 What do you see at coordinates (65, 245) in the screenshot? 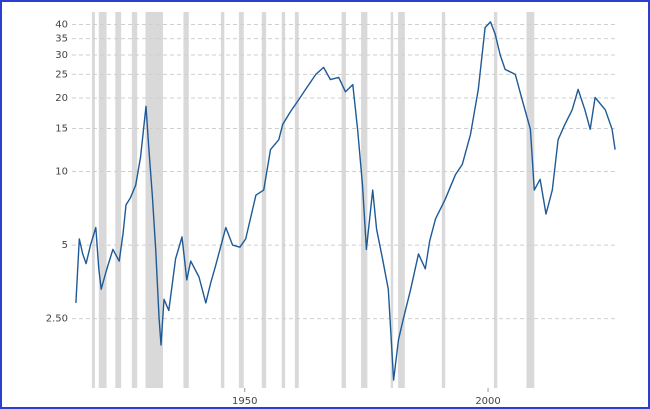
I see `y-tick-label: 5` at bounding box center [65, 245].